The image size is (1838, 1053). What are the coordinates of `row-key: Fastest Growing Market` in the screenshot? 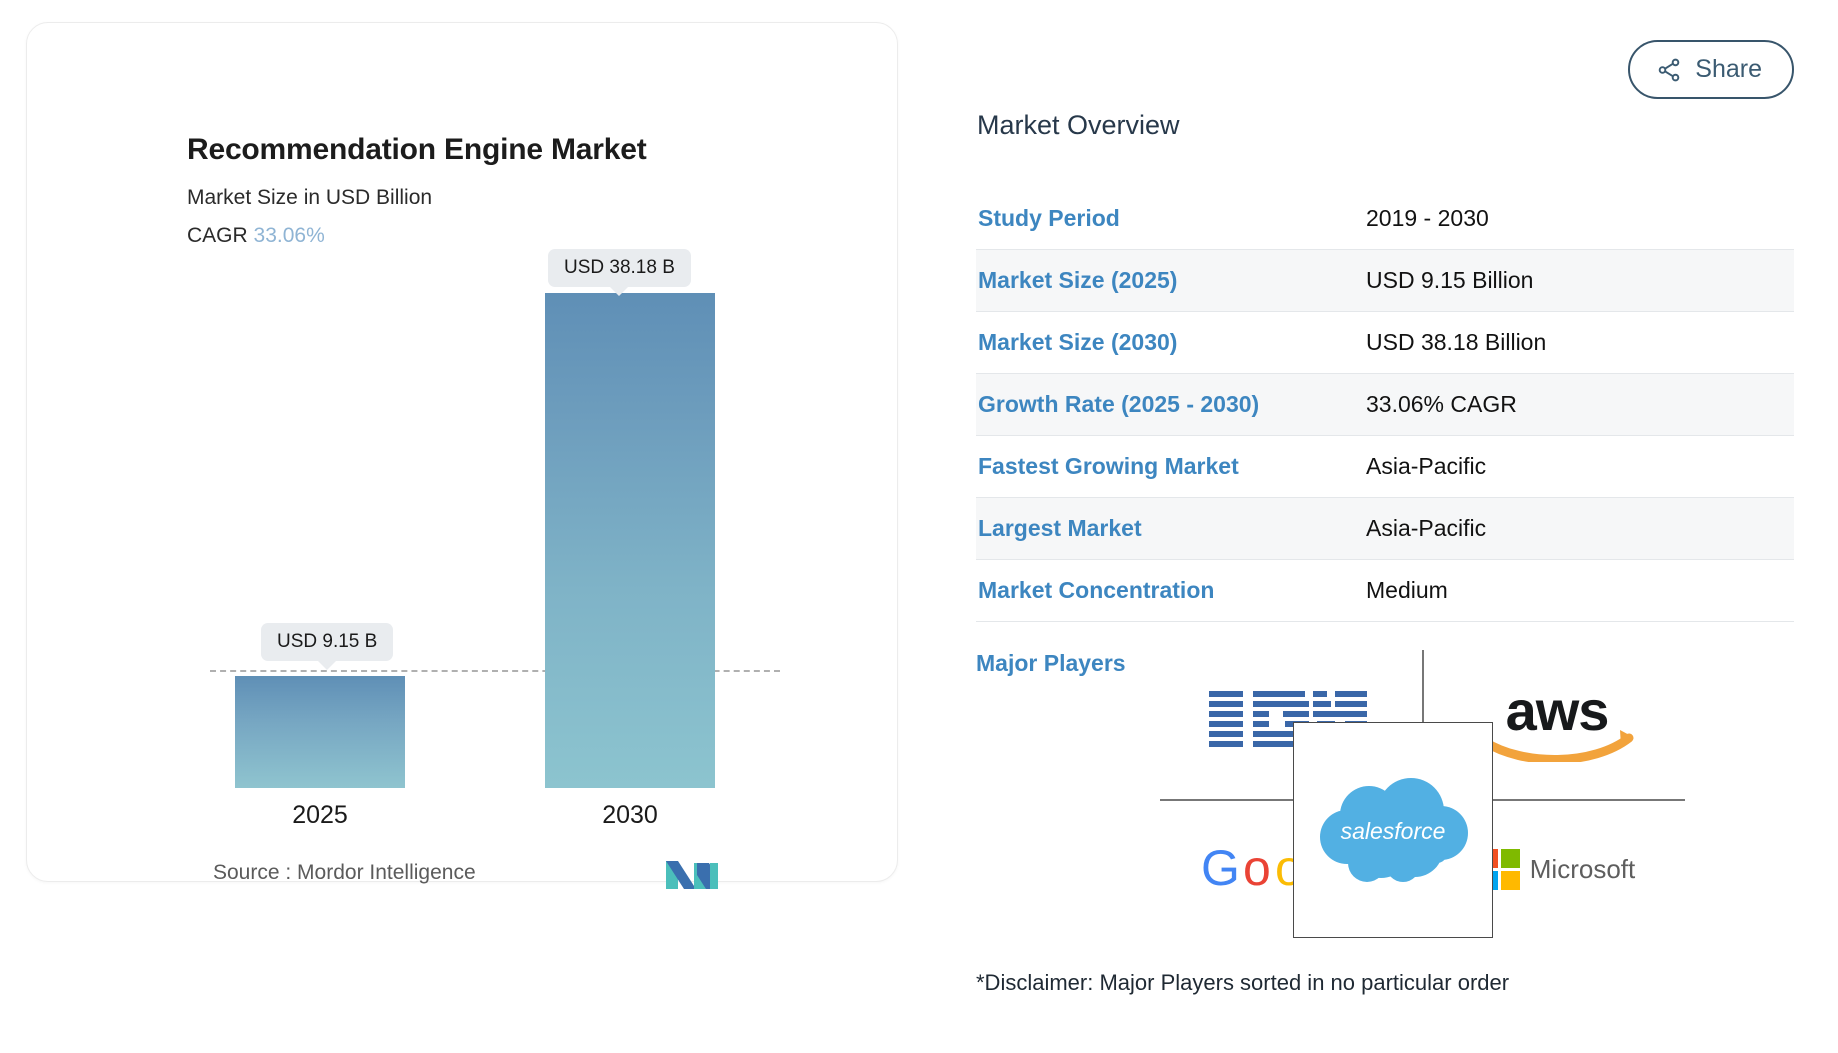 It's located at (1108, 466).